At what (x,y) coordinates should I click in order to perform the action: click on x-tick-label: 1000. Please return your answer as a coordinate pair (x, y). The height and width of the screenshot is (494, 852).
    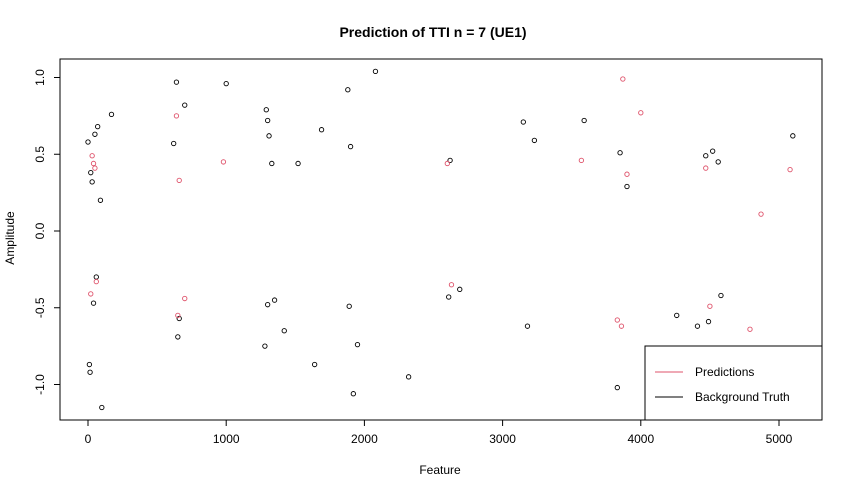
    Looking at the image, I should click on (226, 439).